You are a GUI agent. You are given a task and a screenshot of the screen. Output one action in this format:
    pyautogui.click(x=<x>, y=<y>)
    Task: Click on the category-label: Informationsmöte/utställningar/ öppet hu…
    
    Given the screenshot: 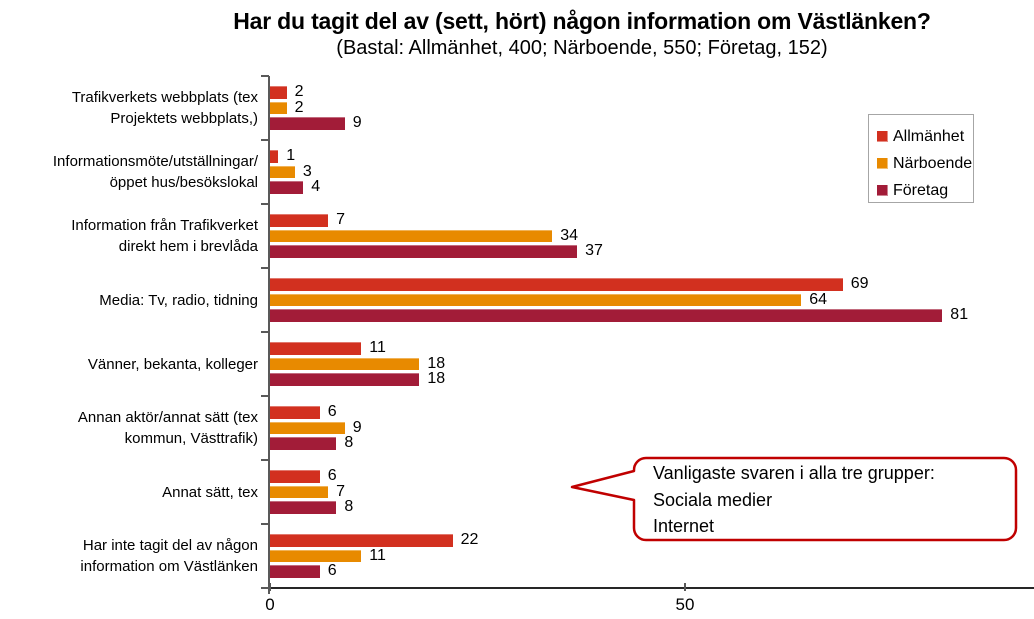 What is the action you would take?
    pyautogui.click(x=155, y=172)
    